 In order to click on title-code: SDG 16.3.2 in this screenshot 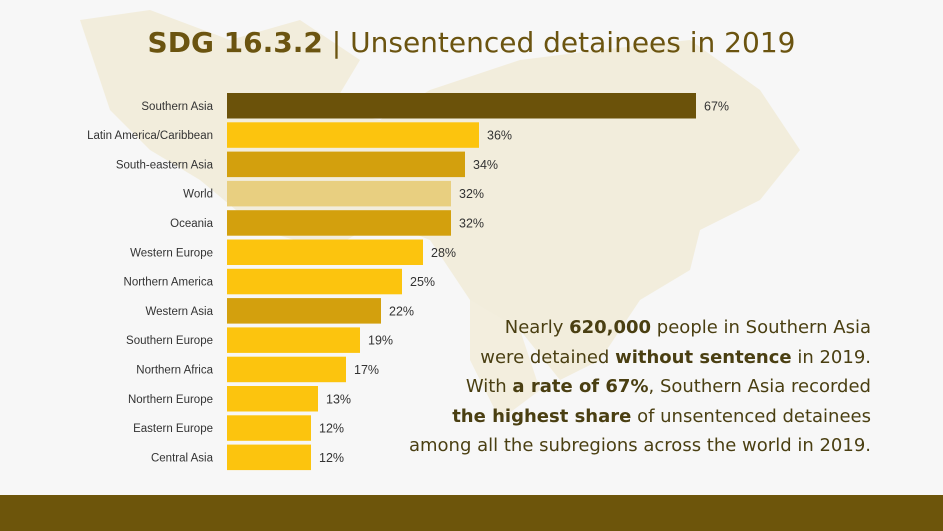, I will do `click(235, 42)`.